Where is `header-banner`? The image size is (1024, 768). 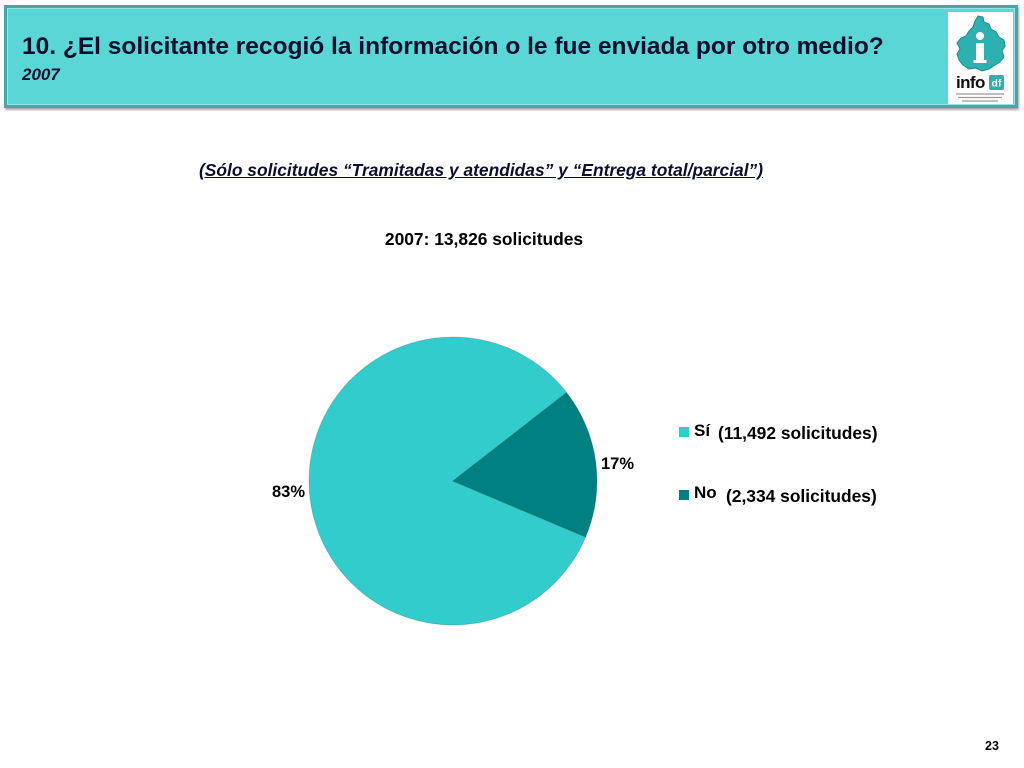 header-banner is located at coordinates (511, 56).